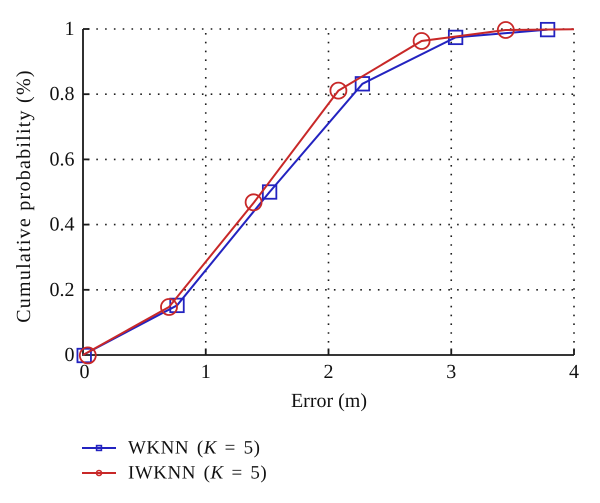  What do you see at coordinates (194, 448) in the screenshot?
I see `svg-text: WKNN (K = 5)` at bounding box center [194, 448].